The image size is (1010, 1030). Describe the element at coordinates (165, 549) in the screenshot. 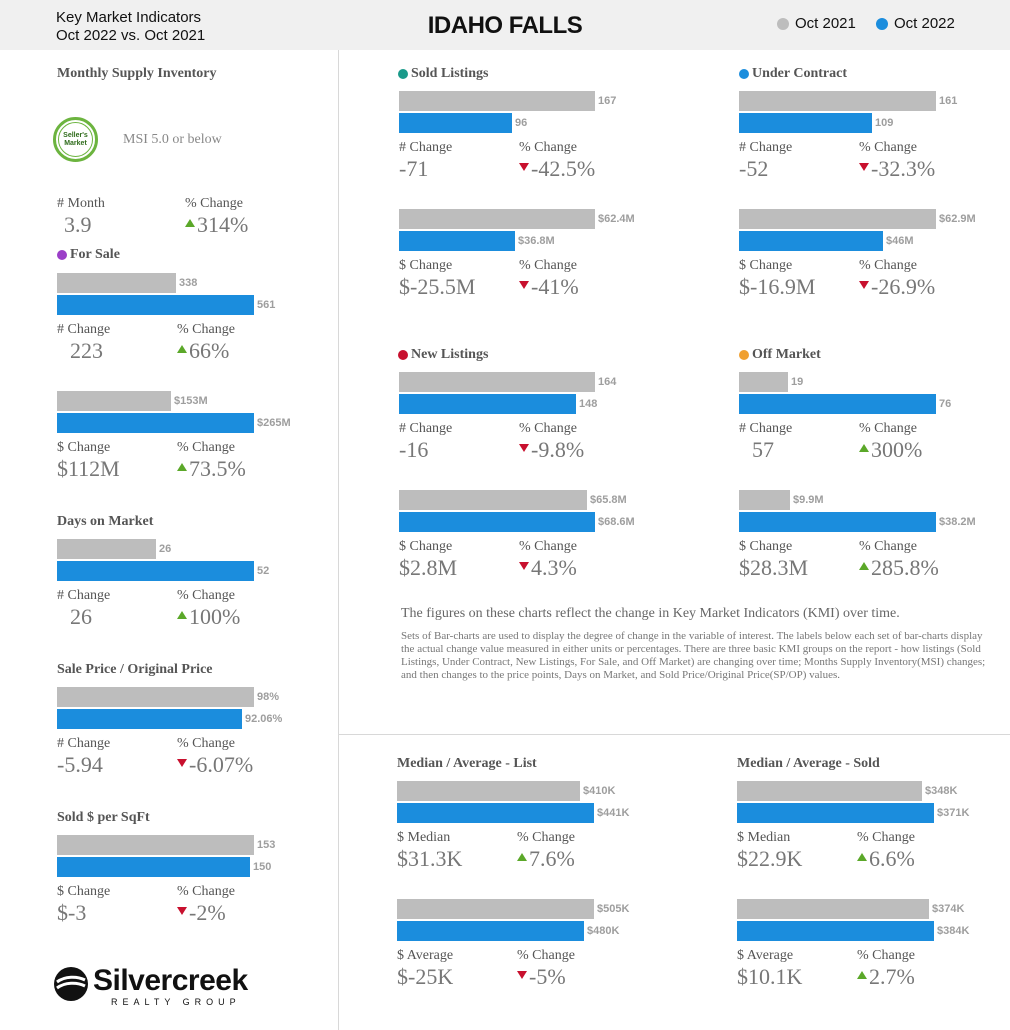

I see `dom-bar-label-2021: 26` at that location.